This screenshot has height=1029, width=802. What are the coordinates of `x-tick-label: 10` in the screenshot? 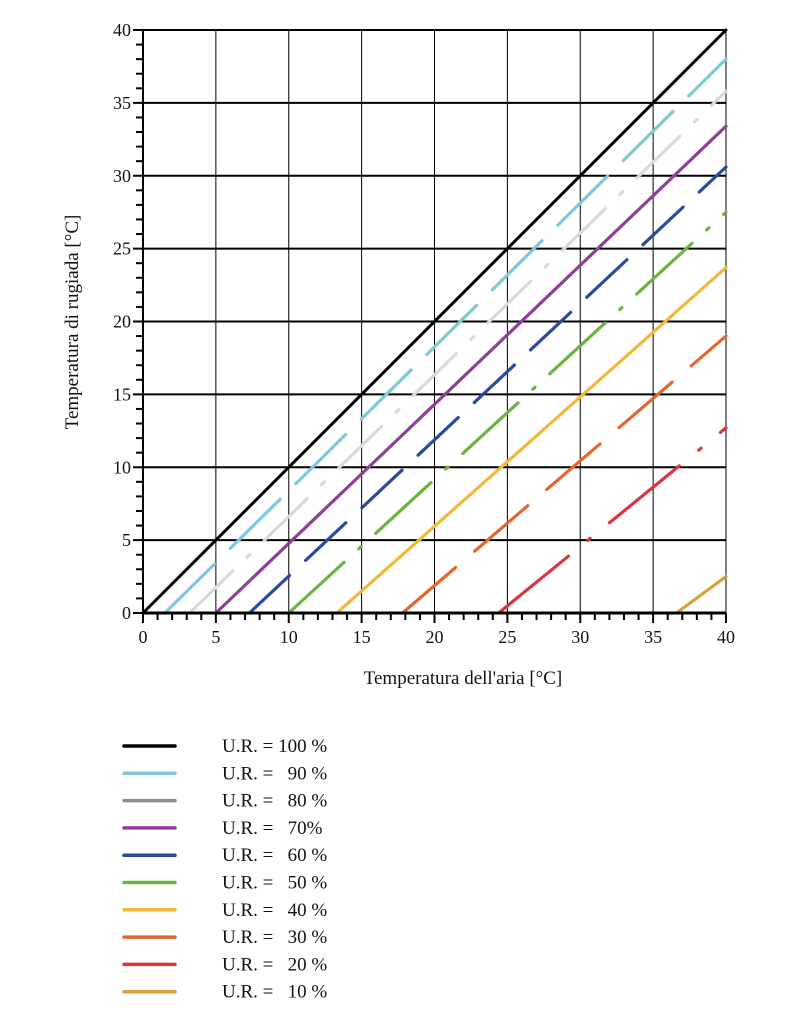 It's located at (289, 637).